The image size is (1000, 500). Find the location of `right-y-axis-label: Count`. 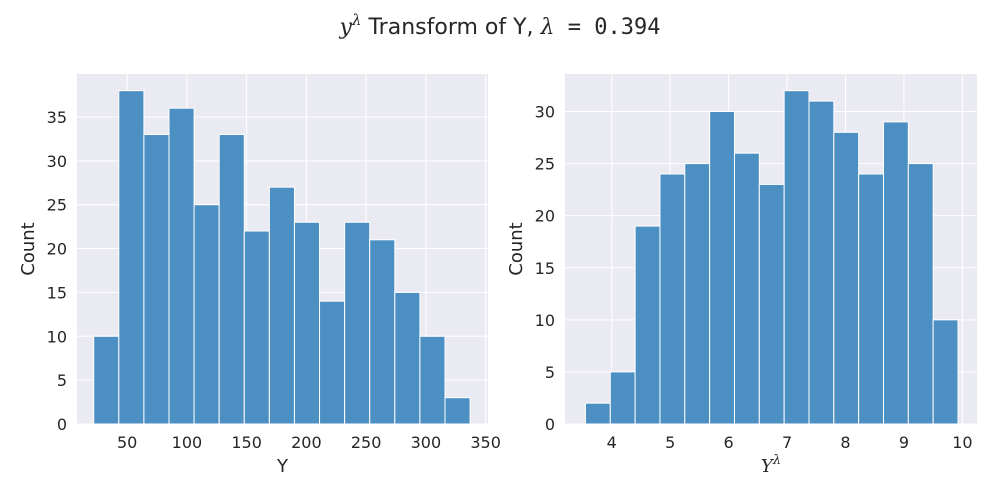

right-y-axis-label: Count is located at coordinates (516, 248).